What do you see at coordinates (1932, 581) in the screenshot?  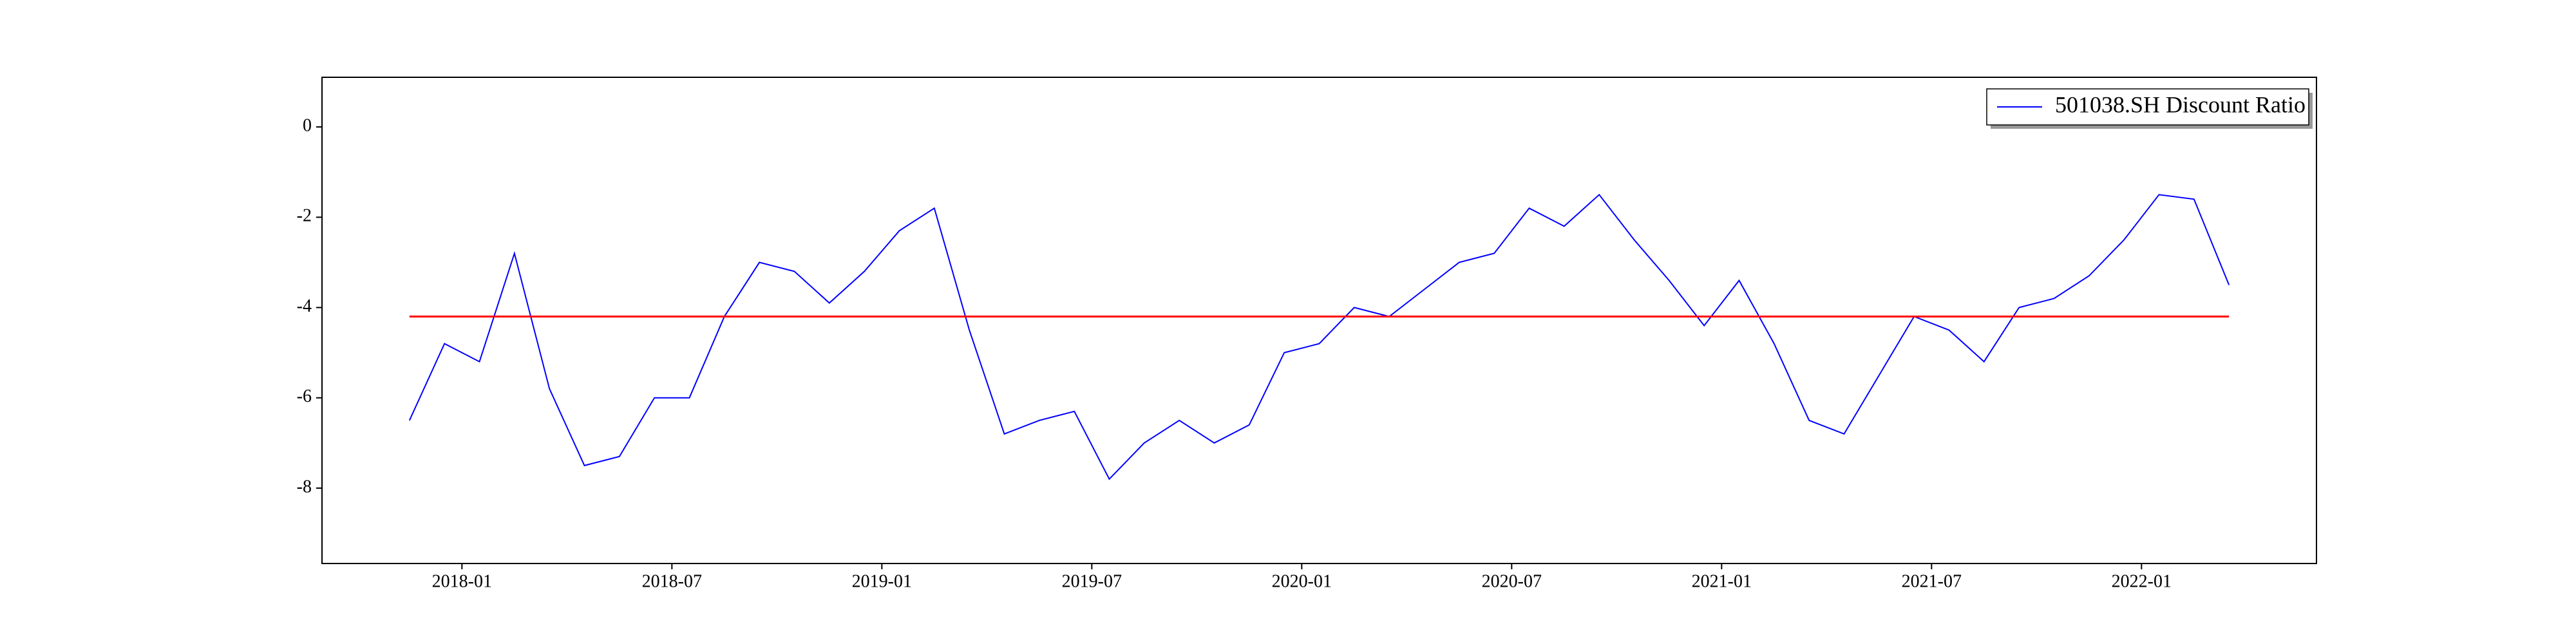 I see `x-tick-label: 2021-07` at bounding box center [1932, 581].